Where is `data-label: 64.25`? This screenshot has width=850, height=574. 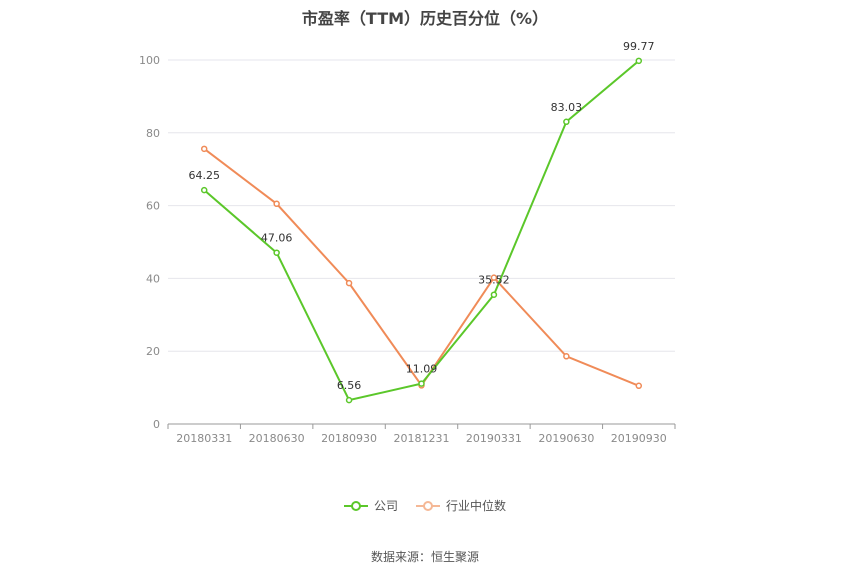
data-label: 64.25 is located at coordinates (204, 175).